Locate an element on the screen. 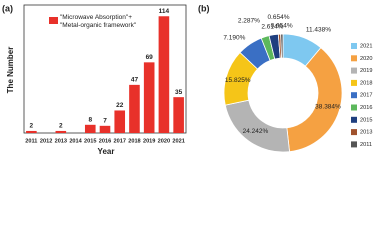 The image size is (378, 240). legend-label: 2015 is located at coordinates (366, 120).